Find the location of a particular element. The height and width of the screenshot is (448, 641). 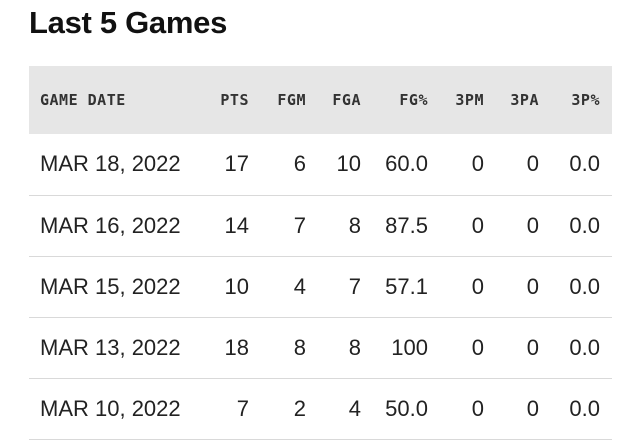

pts-cell: 14 is located at coordinates (236, 225).